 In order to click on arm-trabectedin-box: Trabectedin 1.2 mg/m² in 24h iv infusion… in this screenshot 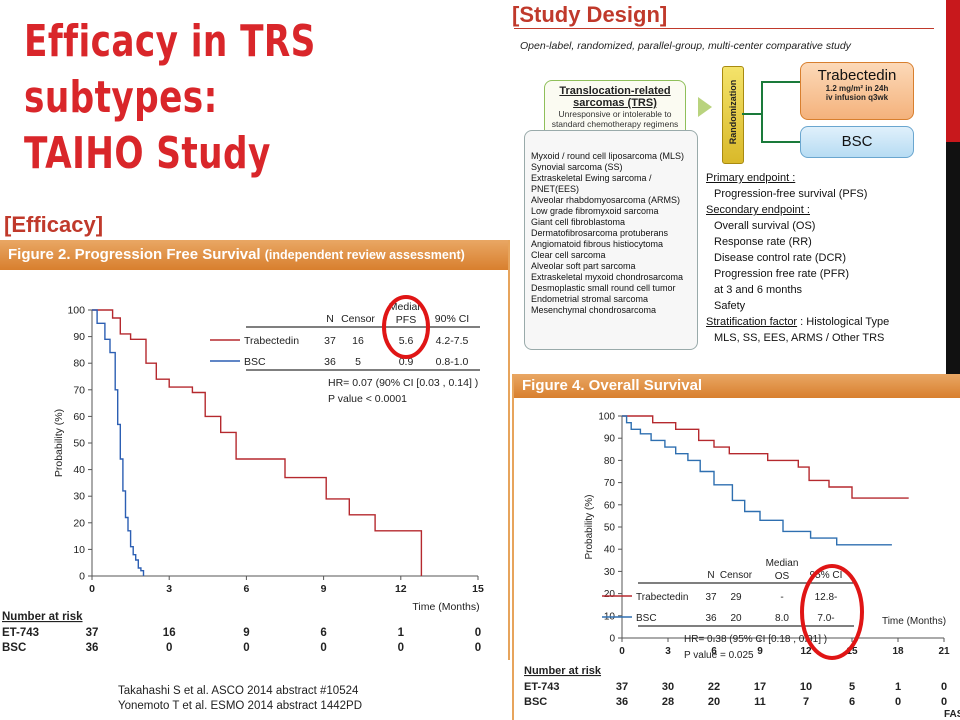, I will do `click(857, 91)`.